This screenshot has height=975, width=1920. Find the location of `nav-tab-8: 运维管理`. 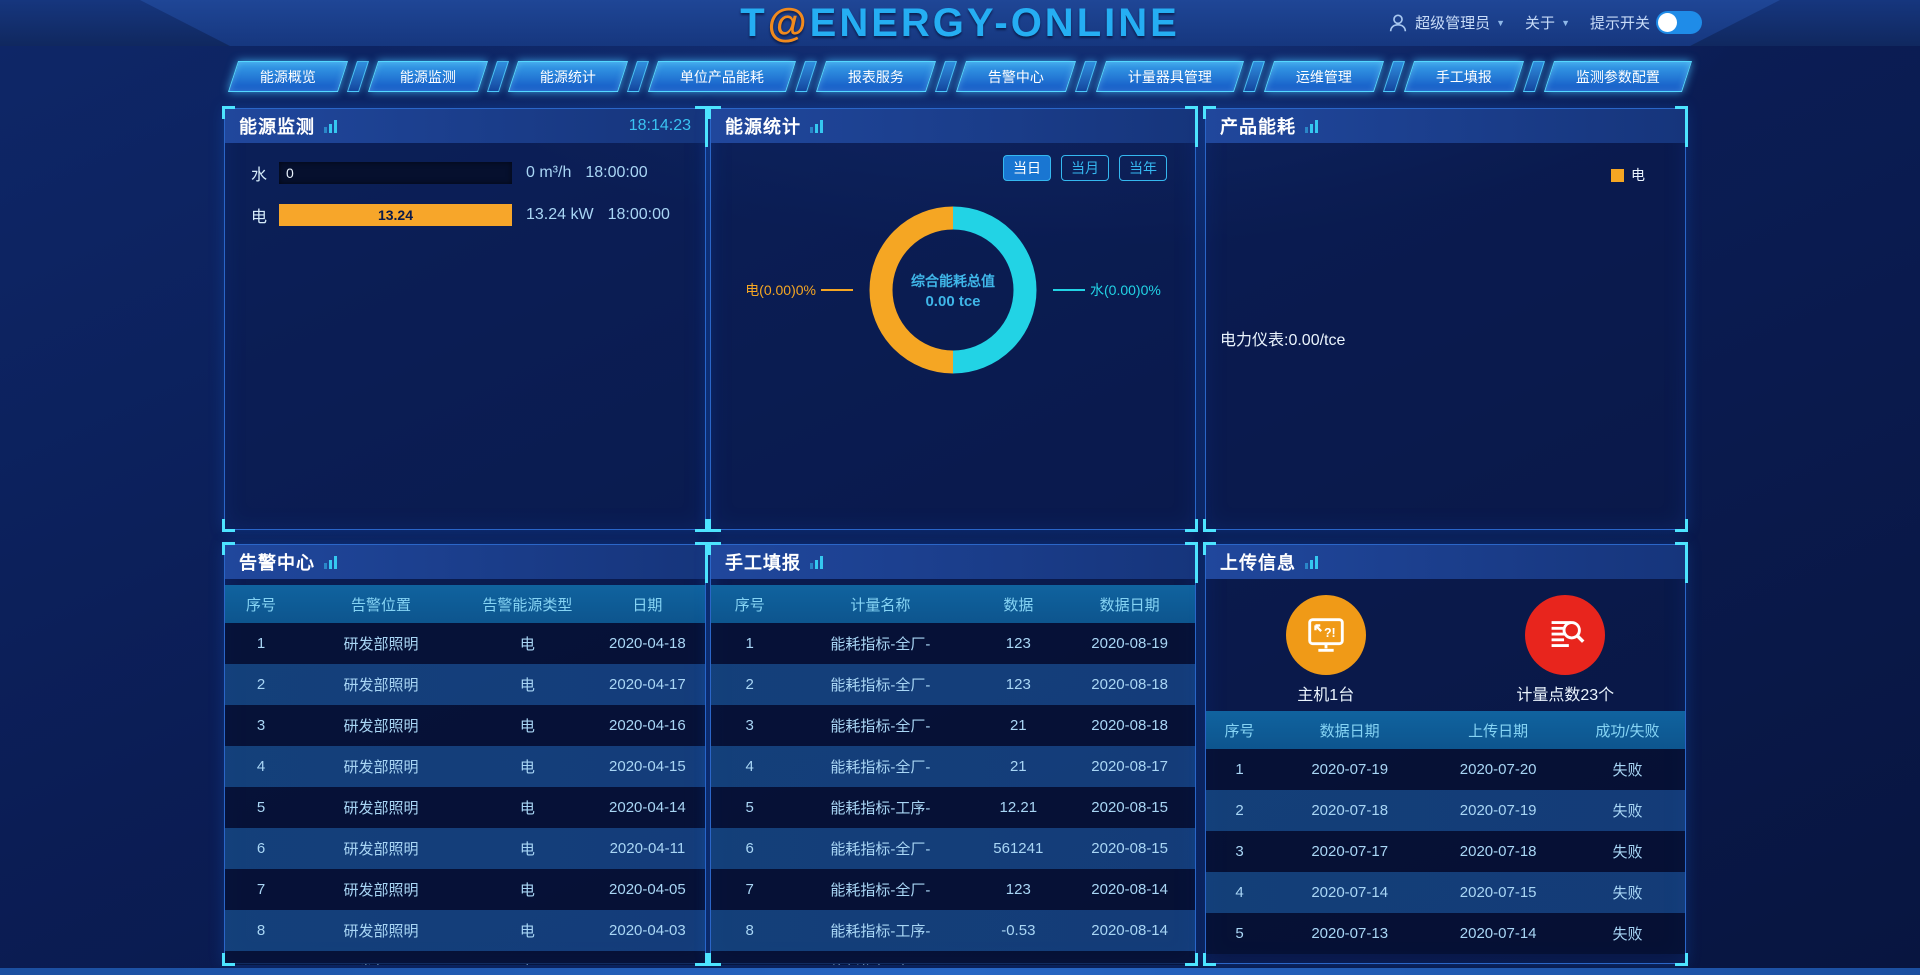

nav-tab-8: 运维管理 is located at coordinates (1324, 76).